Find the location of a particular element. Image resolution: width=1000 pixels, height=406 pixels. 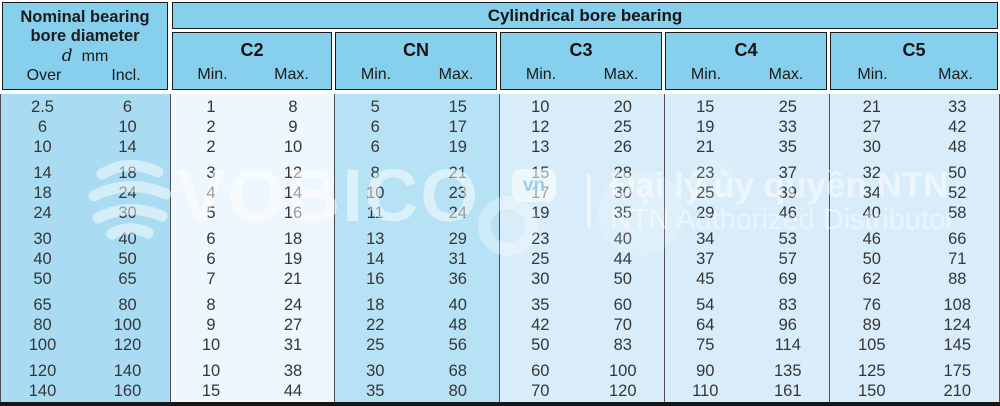

cell: 4 is located at coordinates (211, 193).